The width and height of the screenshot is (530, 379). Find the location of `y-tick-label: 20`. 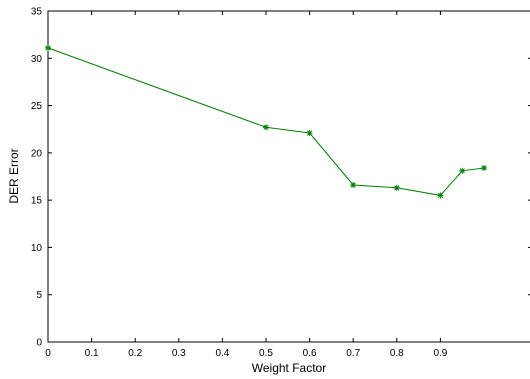

y-tick-label: 20 is located at coordinates (37, 153).